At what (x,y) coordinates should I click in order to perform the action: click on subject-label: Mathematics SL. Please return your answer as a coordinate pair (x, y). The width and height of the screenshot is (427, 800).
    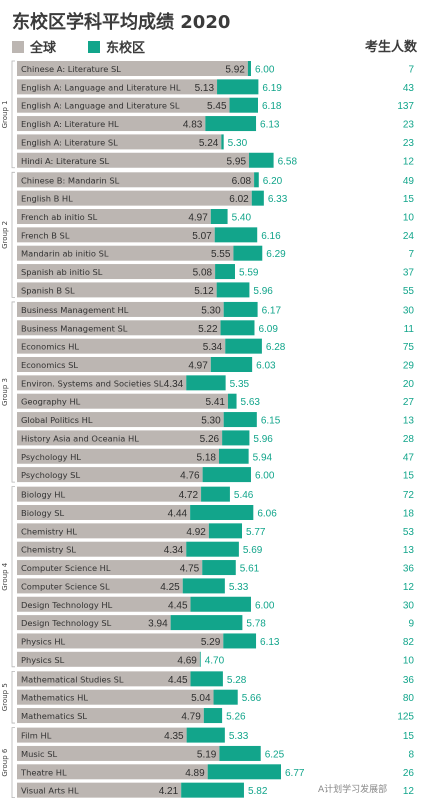
    Looking at the image, I should click on (54, 716).